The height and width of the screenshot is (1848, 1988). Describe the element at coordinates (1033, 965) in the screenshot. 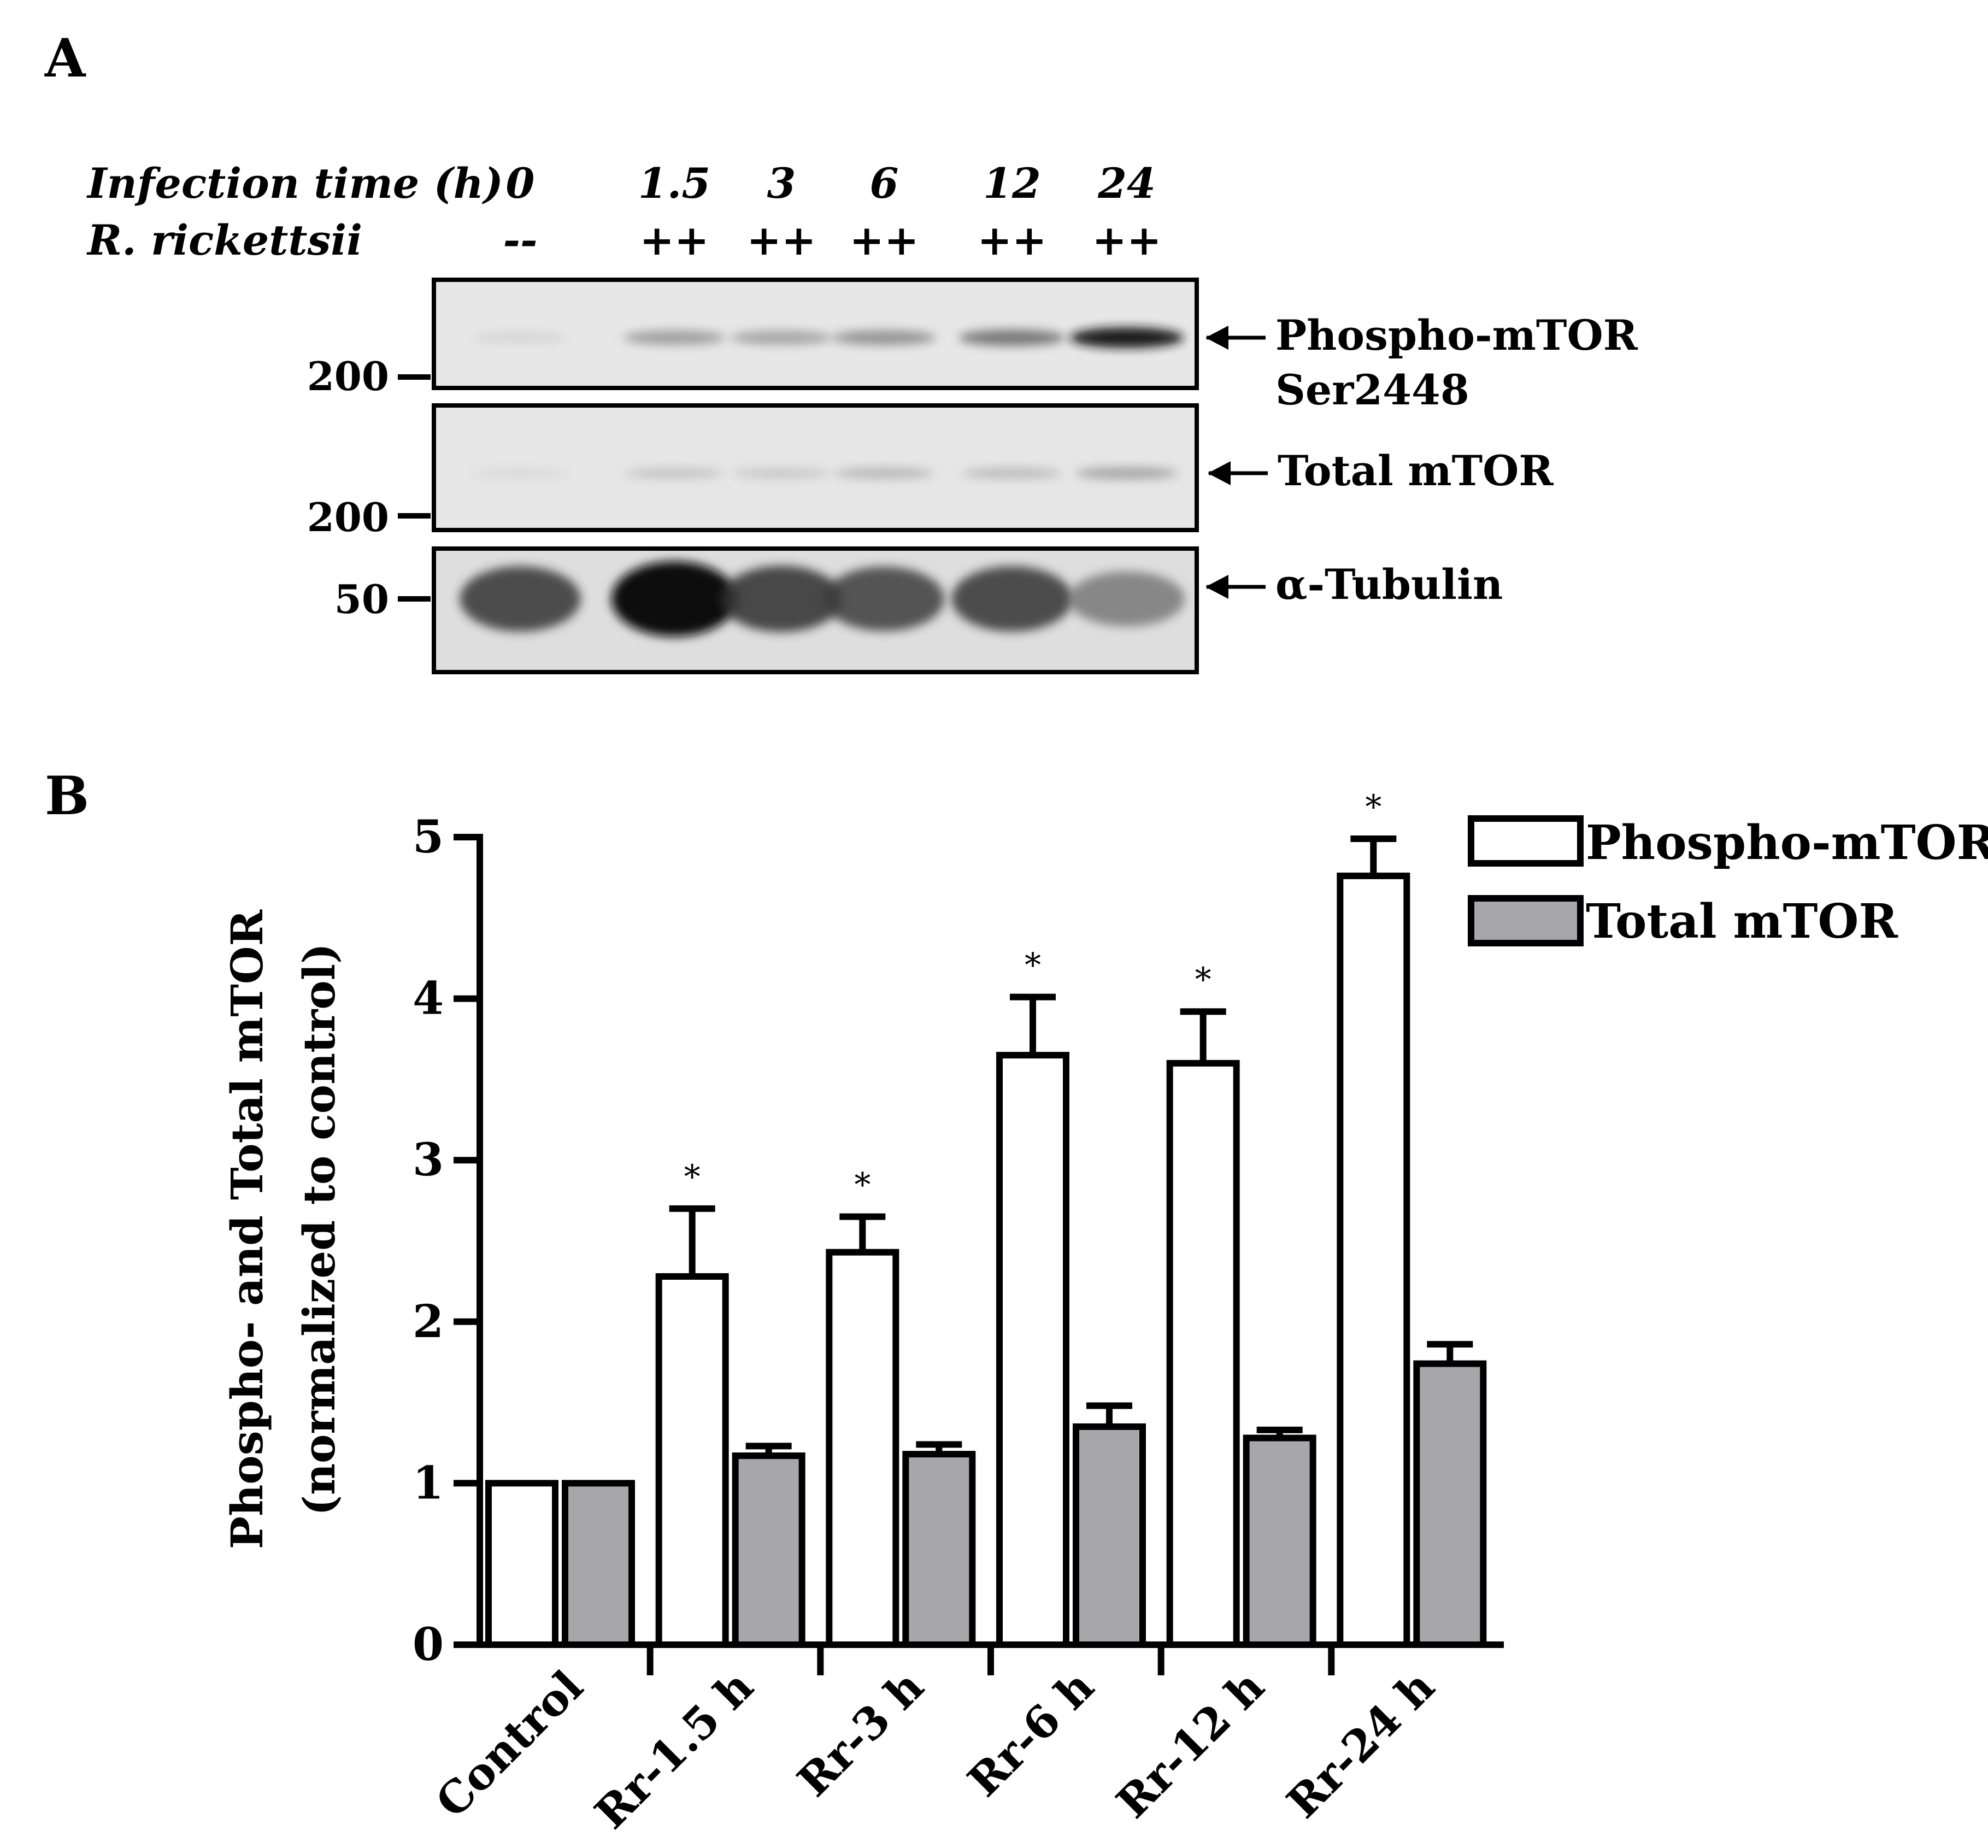

I see `significance-marker-0-3: *` at that location.